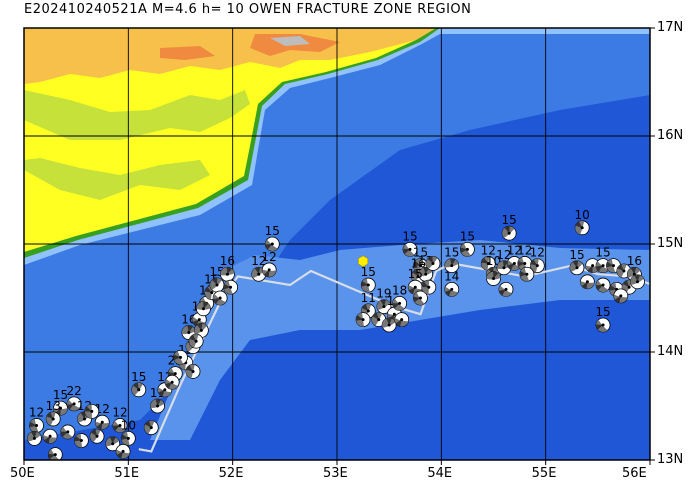 Image resolution: width=694 pixels, height=489 pixels. Describe the element at coordinates (634, 261) in the screenshot. I see `depth-label: 16` at that location.